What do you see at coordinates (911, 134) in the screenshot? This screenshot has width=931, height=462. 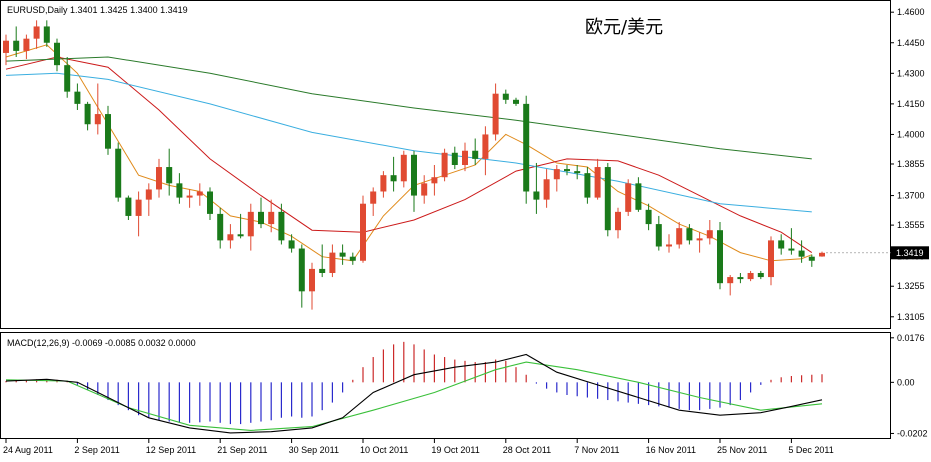 I see `price-tick-label: 1.4000` at bounding box center [911, 134].